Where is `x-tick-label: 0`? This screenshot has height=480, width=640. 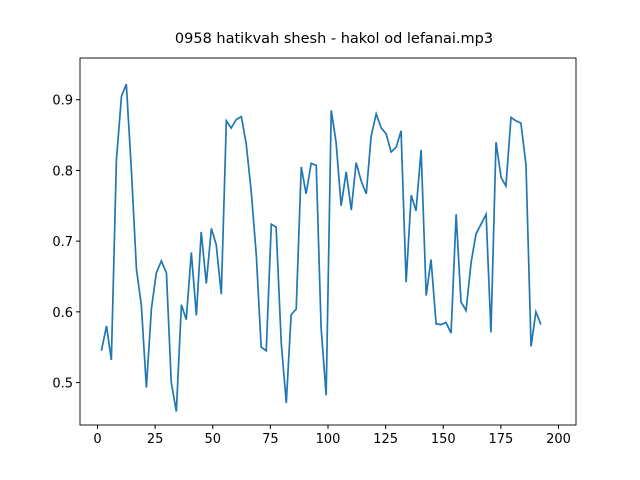 x-tick-label: 0 is located at coordinates (97, 439).